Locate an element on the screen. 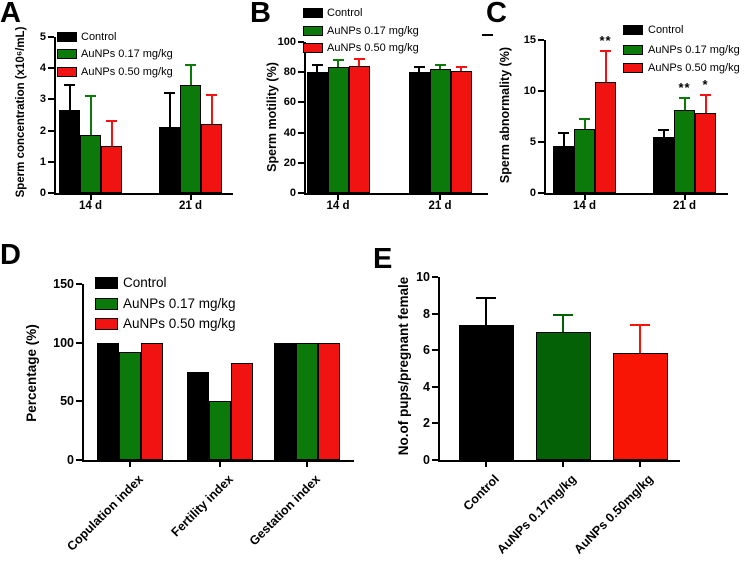 The image size is (750, 564). category-label: Copulation index is located at coordinates (105, 513).